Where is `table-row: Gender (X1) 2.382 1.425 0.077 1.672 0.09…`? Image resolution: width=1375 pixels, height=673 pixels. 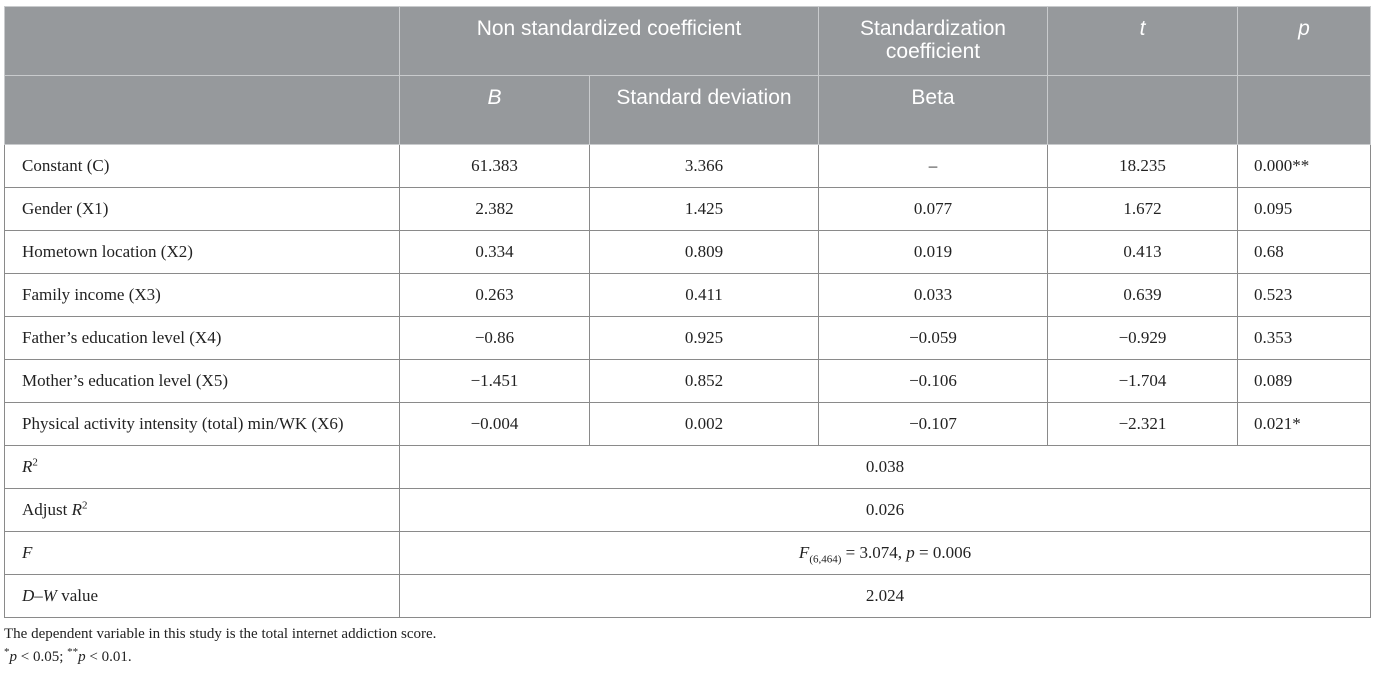
table-row: Gender (X1) 2.382 1.425 0.077 1.672 0.09… is located at coordinates (687, 209).